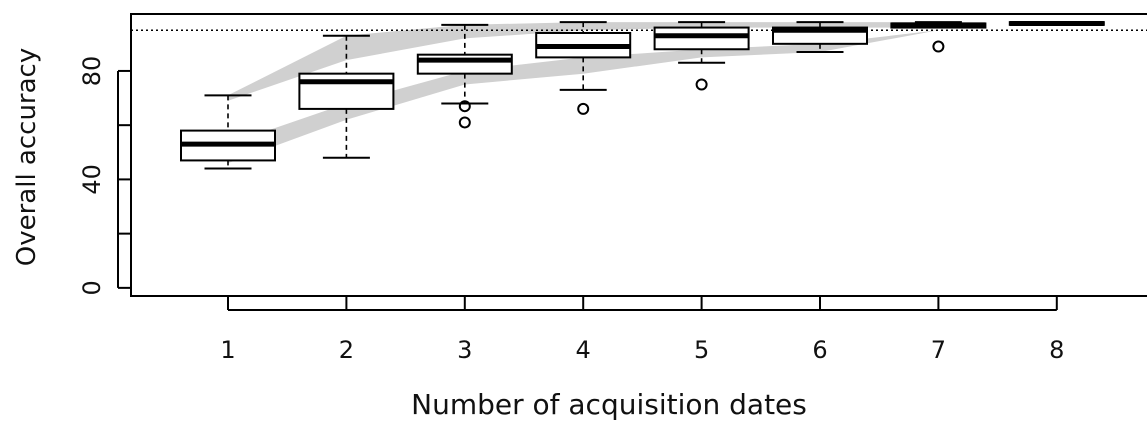 This screenshot has height=423, width=1147. What do you see at coordinates (642, 330) in the screenshot?
I see `x-axis: 1 2 3 4 5 6 7 8` at bounding box center [642, 330].